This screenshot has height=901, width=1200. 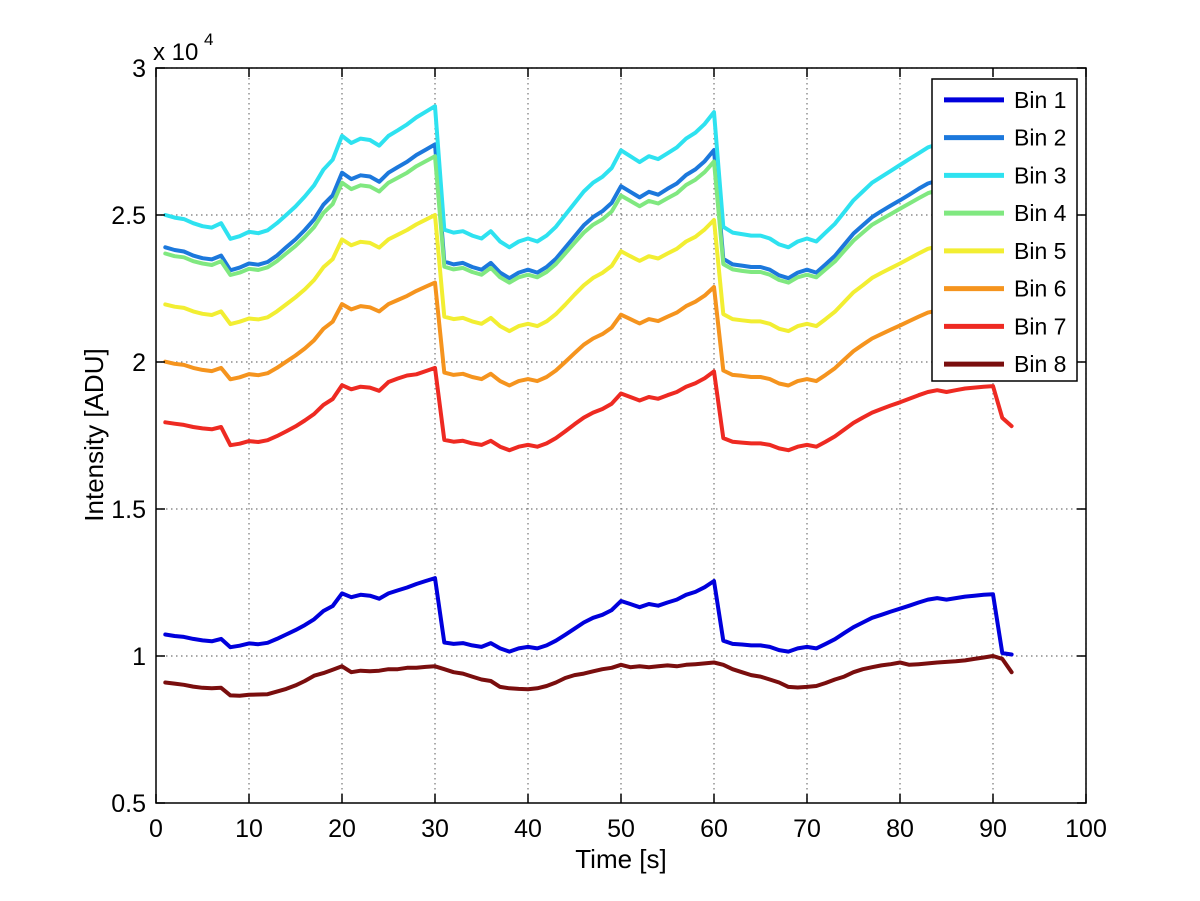 What do you see at coordinates (128, 436) in the screenshot?
I see `y-tick-labels: 0.5 1 1.5 2 2.5 3` at bounding box center [128, 436].